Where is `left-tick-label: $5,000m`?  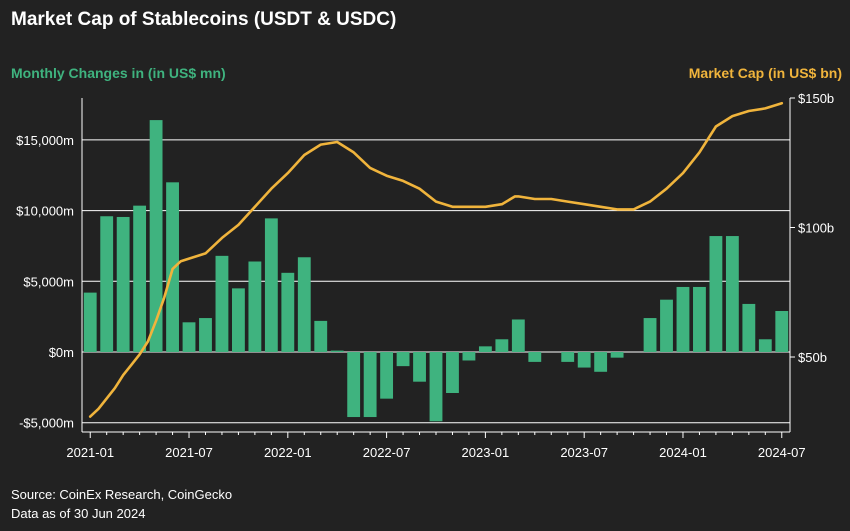
left-tick-label: $5,000m is located at coordinates (48, 281).